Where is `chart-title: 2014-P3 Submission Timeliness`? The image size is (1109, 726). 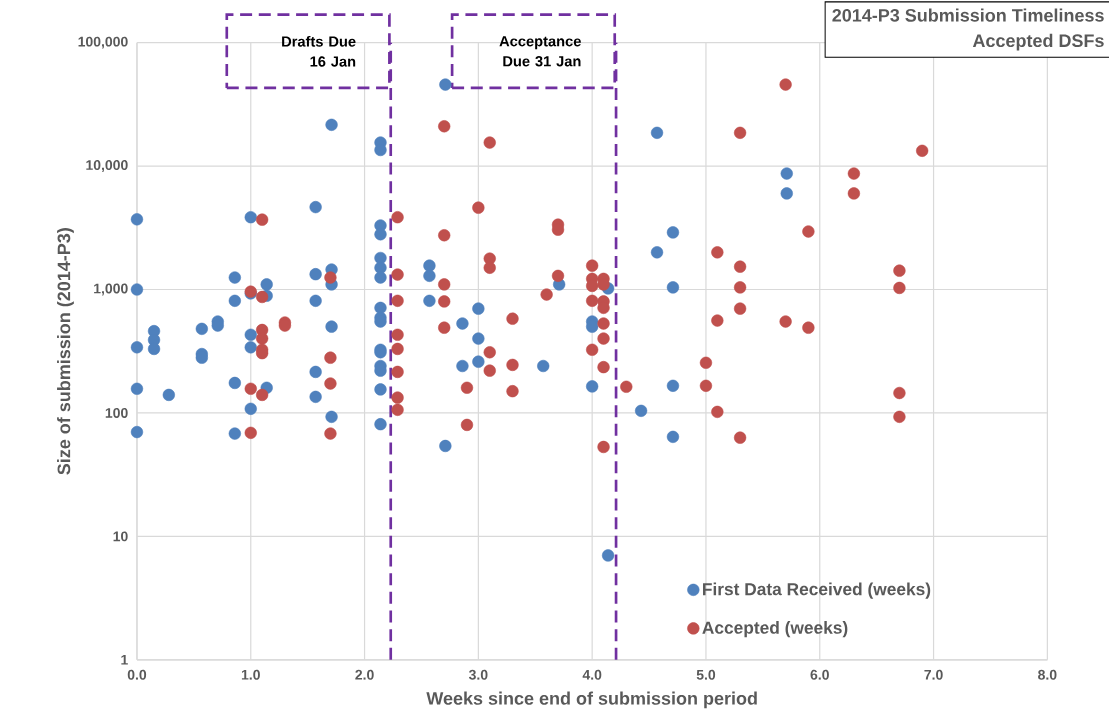 chart-title: 2014-P3 Submission Timeliness is located at coordinates (968, 15).